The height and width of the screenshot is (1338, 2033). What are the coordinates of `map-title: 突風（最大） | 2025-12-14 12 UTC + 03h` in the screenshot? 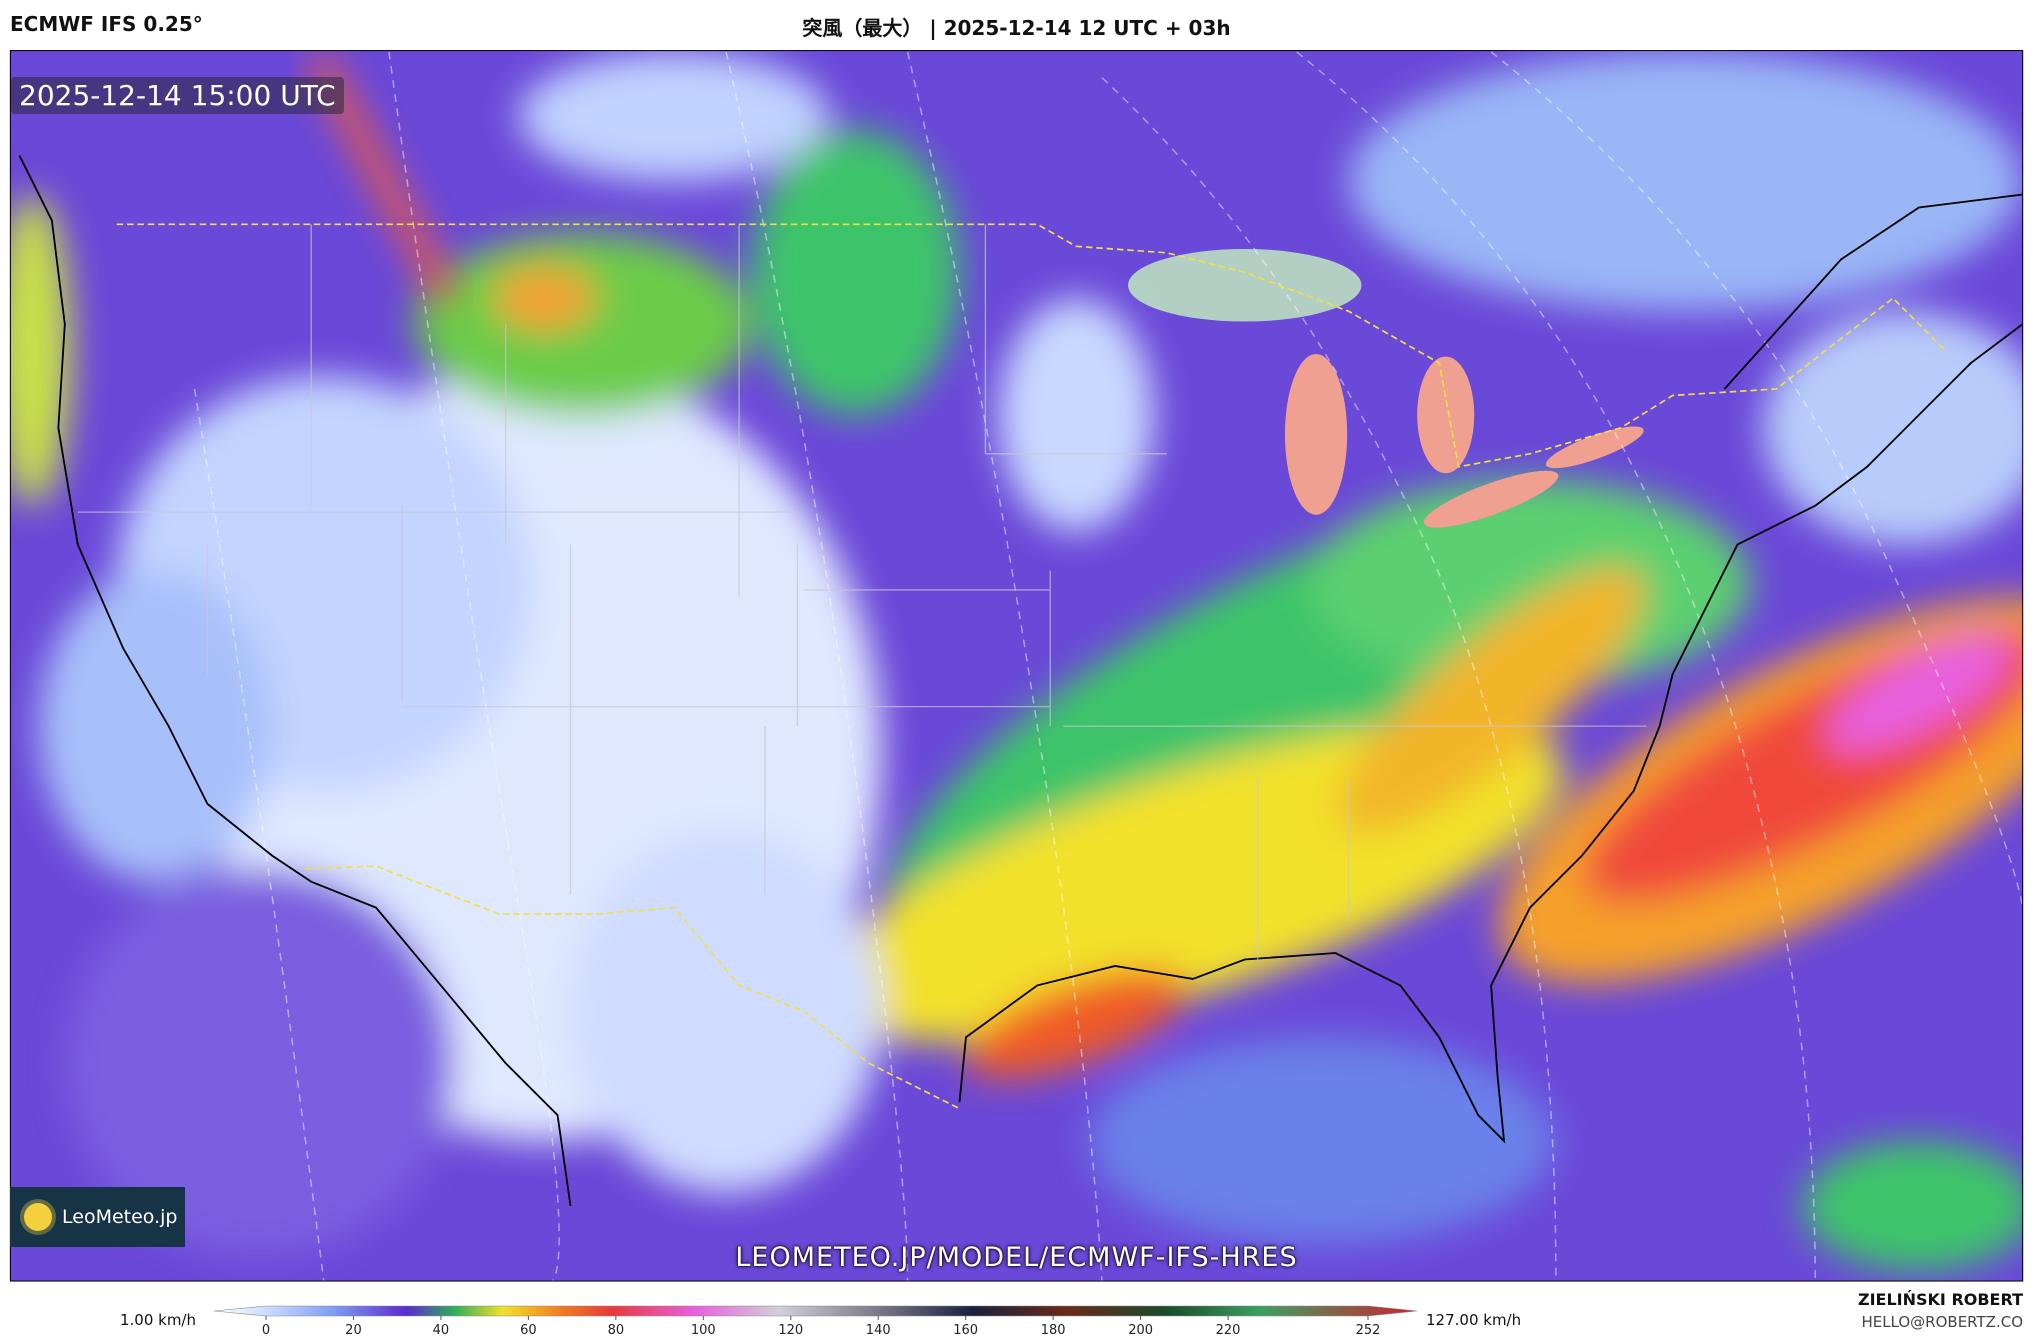 It's located at (1016, 28).